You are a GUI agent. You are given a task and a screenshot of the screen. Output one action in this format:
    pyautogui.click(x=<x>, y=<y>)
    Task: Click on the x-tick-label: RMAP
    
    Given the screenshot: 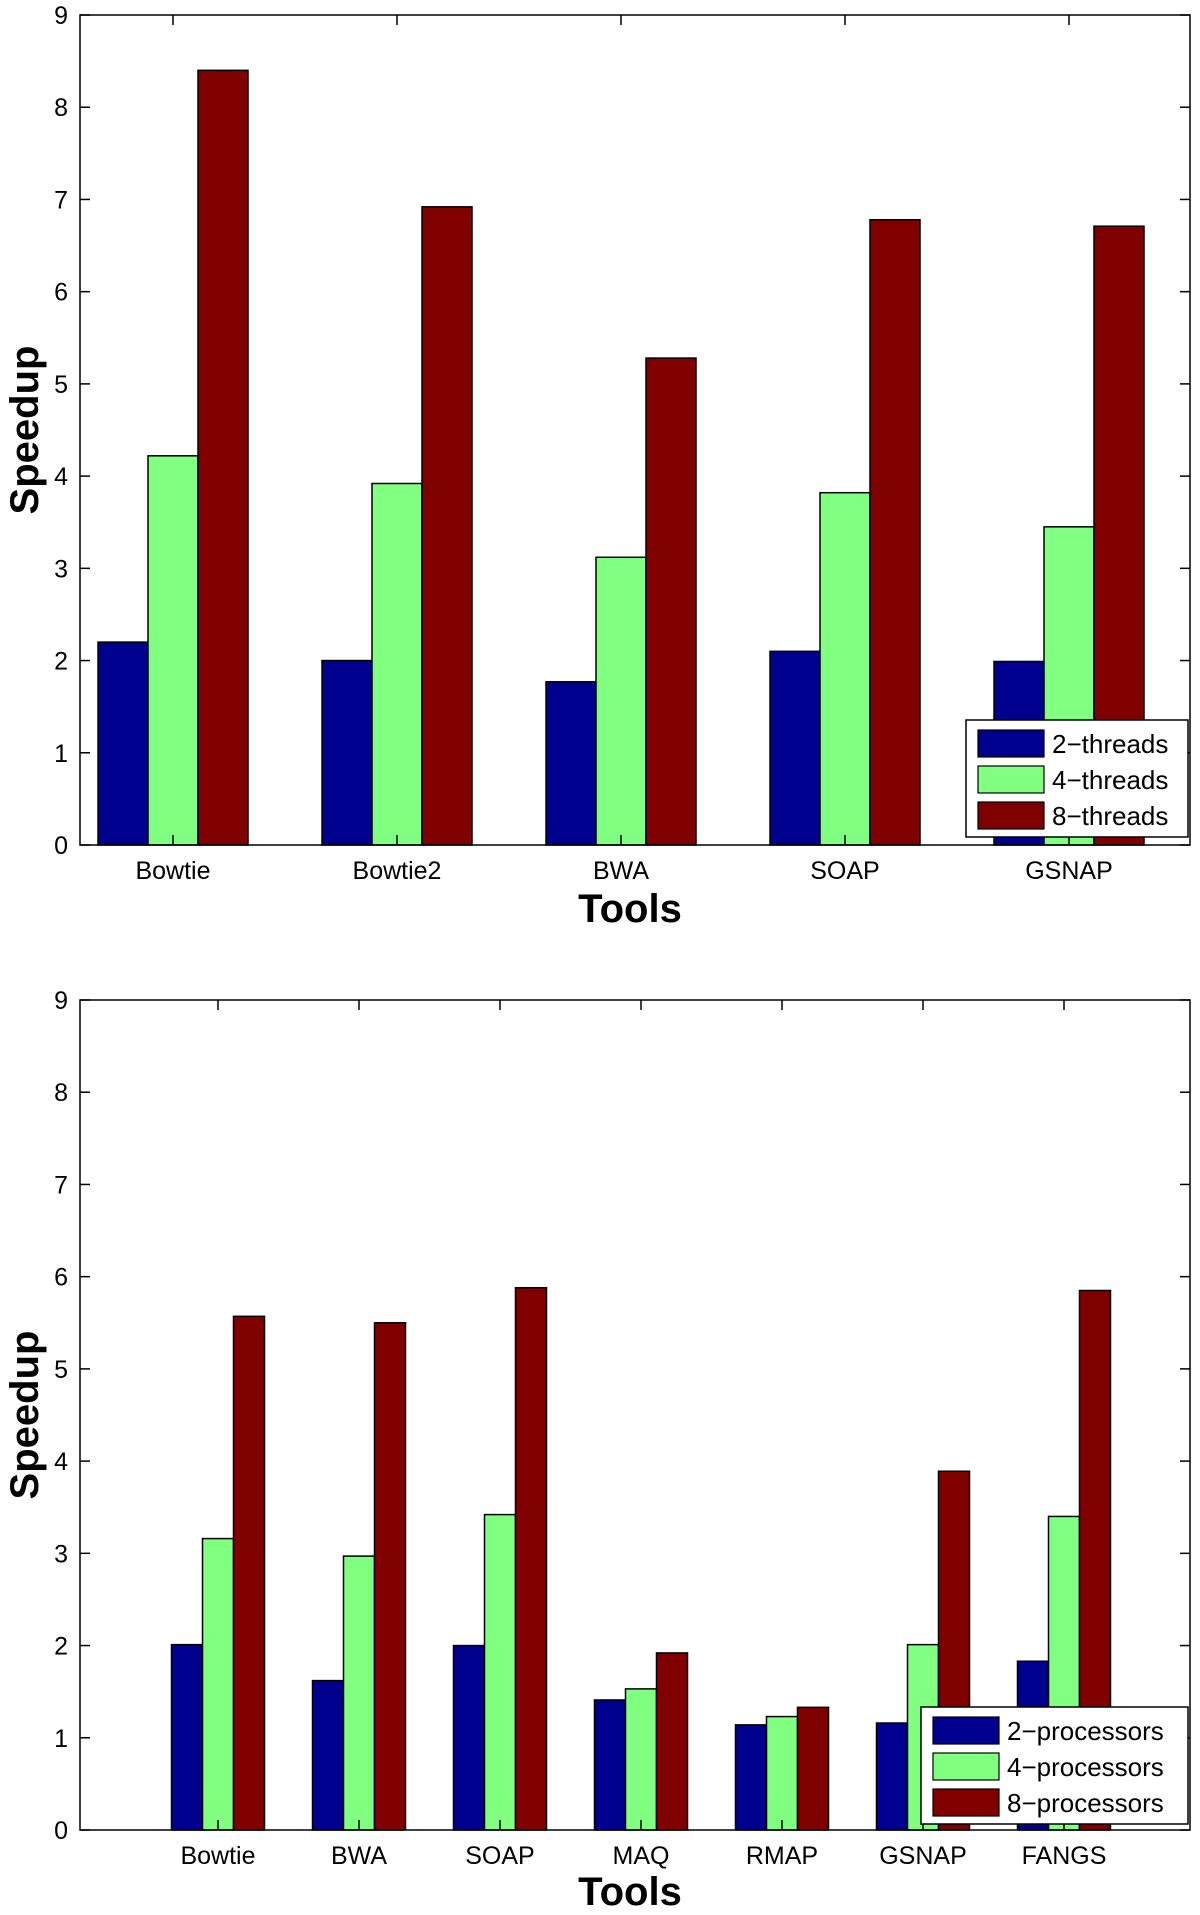 What is the action you would take?
    pyautogui.click(x=782, y=1856)
    